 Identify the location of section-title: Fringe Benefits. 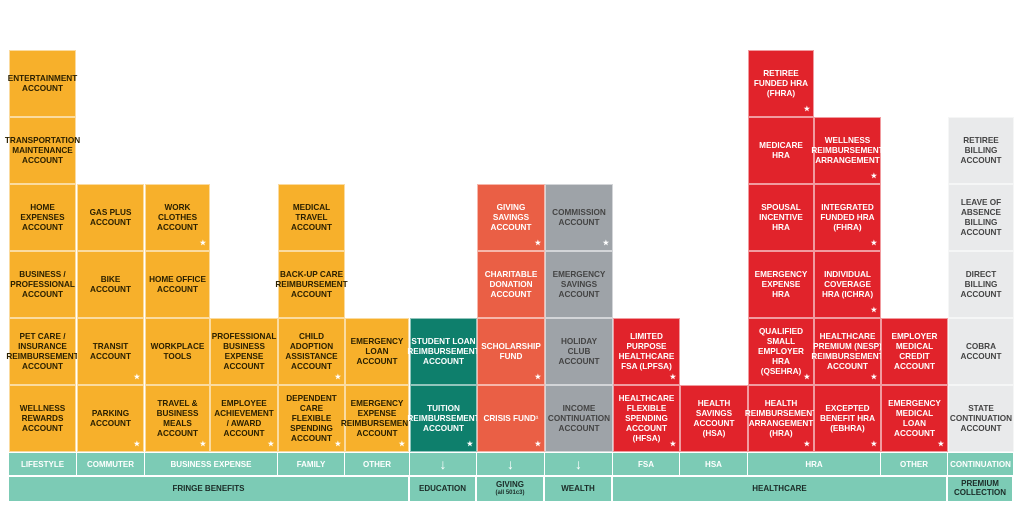
(208, 488).